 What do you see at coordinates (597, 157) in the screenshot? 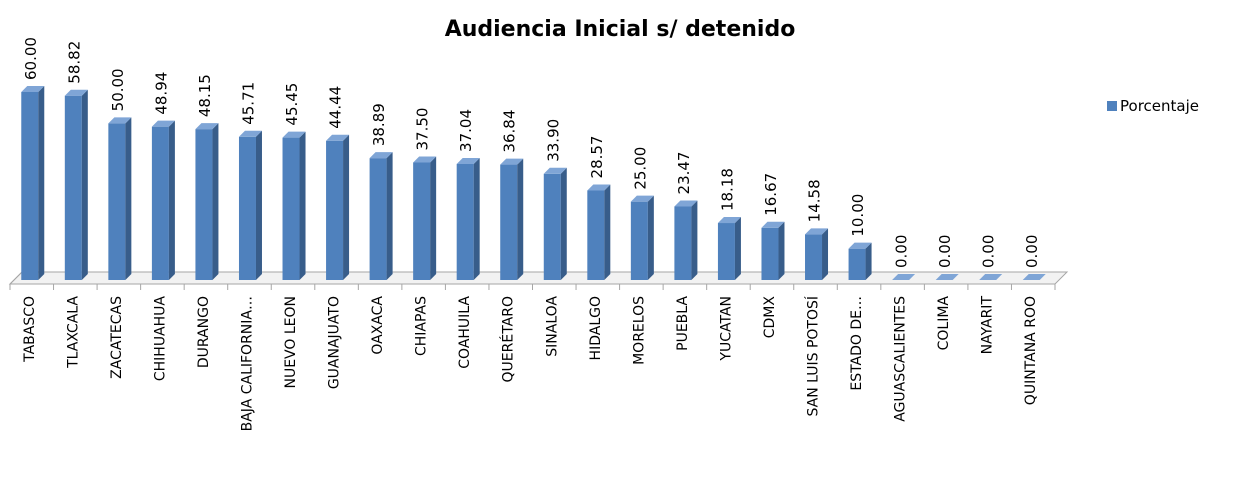
I see `value-label: 28.57` at bounding box center [597, 157].